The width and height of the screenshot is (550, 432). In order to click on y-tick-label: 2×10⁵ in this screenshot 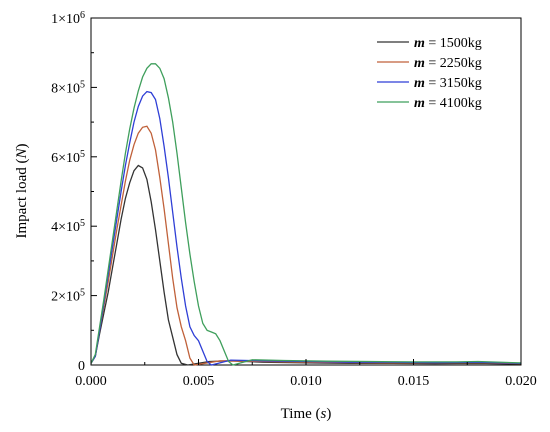, I will do `click(68, 296)`.